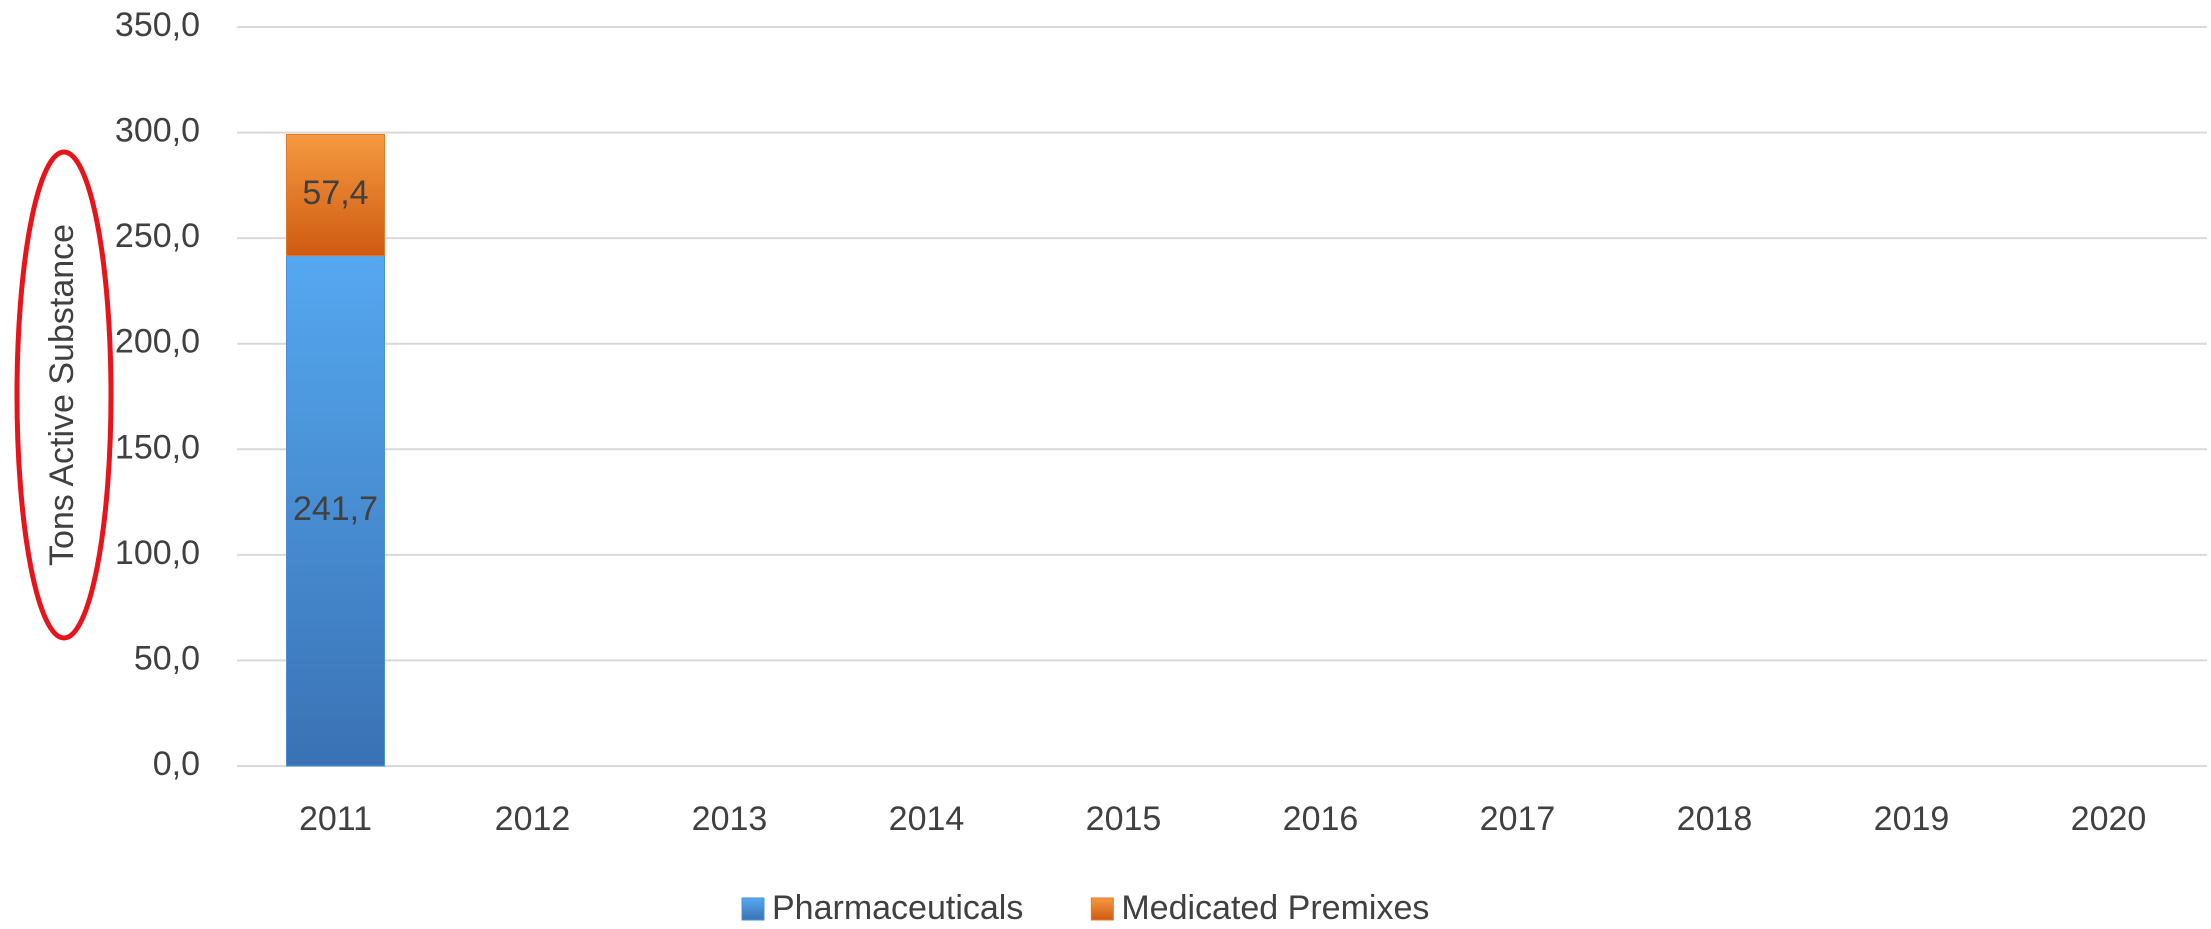 This screenshot has height=929, width=2211. I want to click on y-tick-label: 200,0, so click(157, 342).